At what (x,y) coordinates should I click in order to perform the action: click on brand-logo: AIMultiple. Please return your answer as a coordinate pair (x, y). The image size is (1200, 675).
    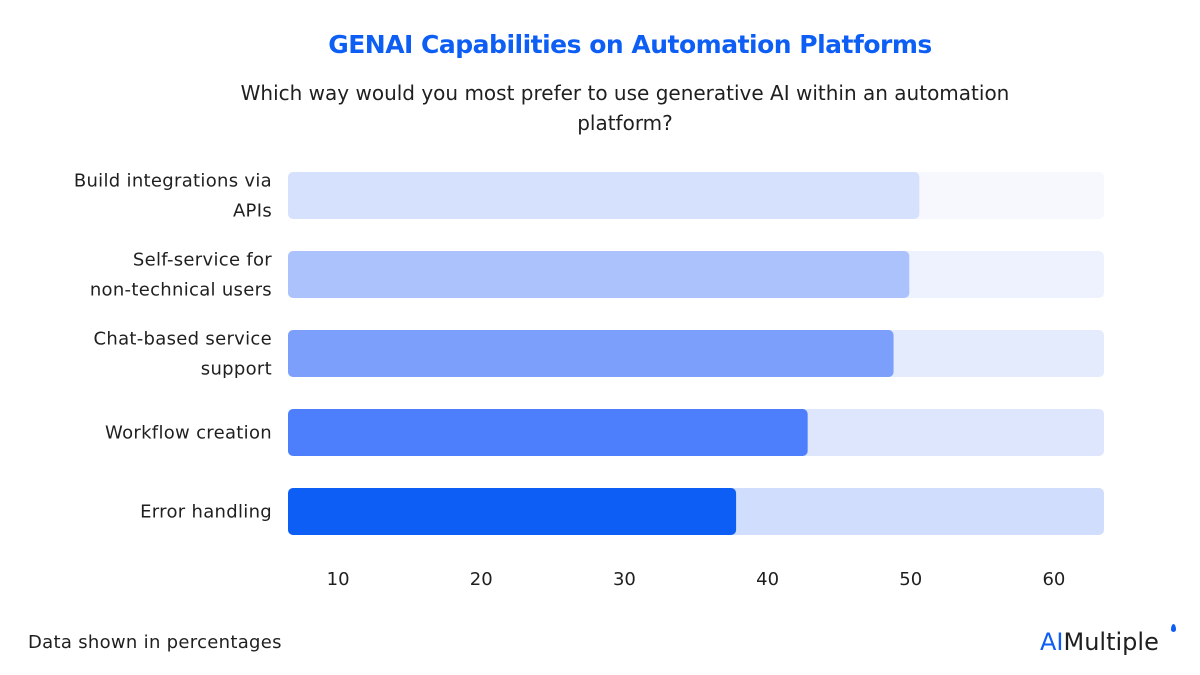
    Looking at the image, I should click on (1108, 640).